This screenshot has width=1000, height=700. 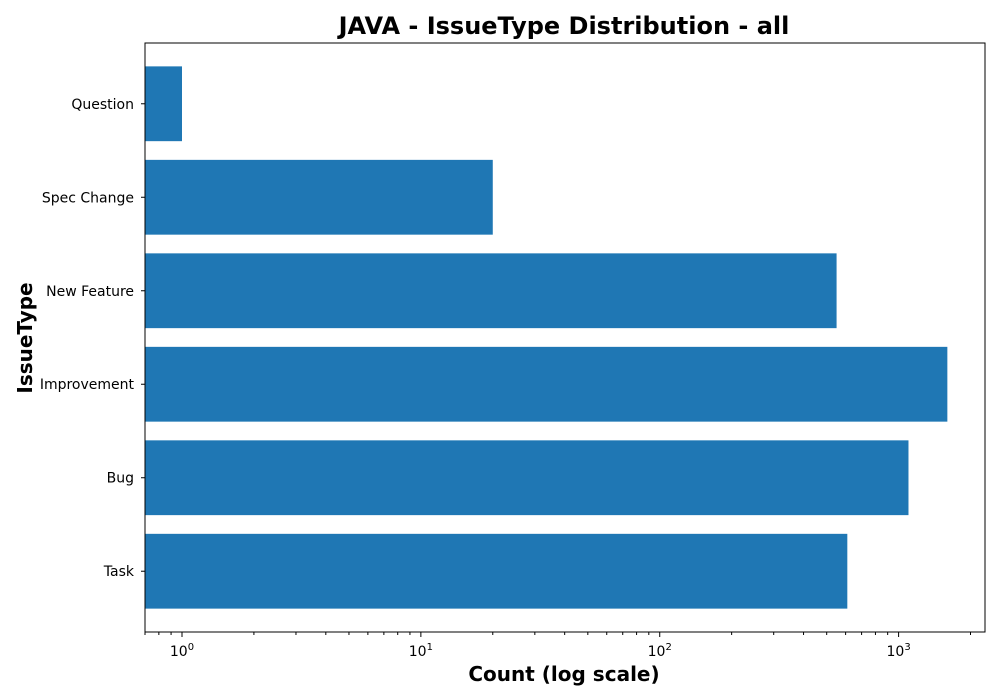 What do you see at coordinates (102, 105) in the screenshot?
I see `y-tick-label: Question` at bounding box center [102, 105].